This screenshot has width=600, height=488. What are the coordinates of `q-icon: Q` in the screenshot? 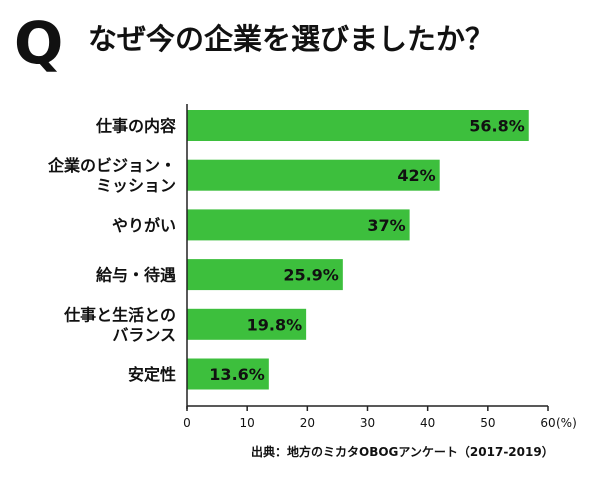 It's located at (38, 43).